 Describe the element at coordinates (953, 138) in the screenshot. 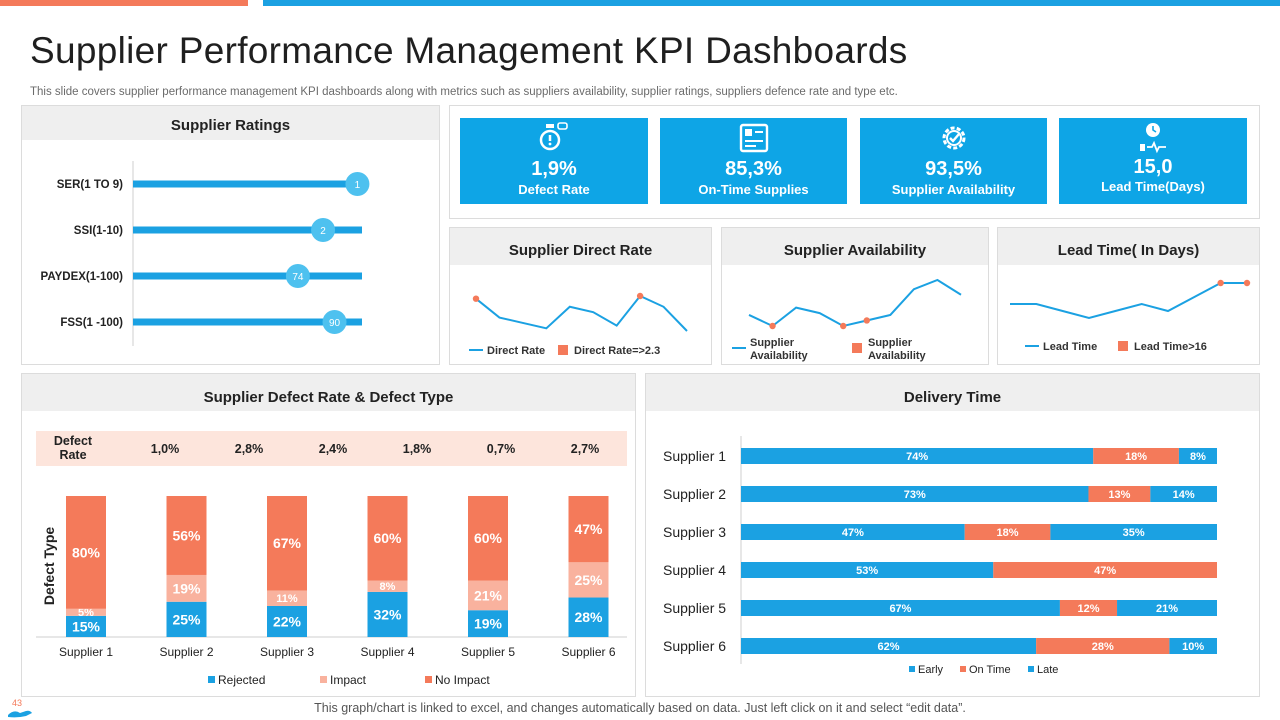

I see `gear-check-icon` at that location.